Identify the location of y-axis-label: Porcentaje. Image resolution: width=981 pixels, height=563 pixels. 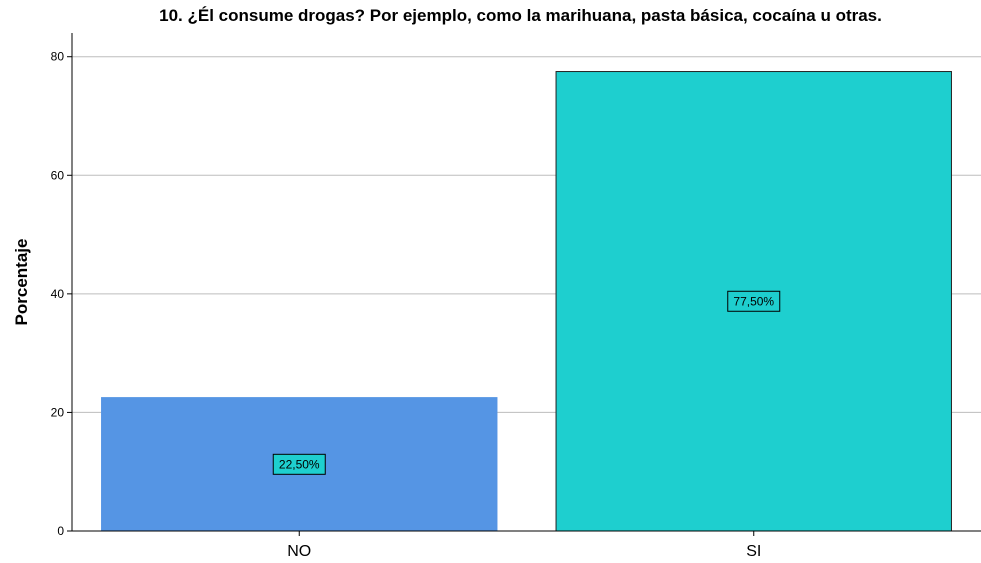
(21, 282).